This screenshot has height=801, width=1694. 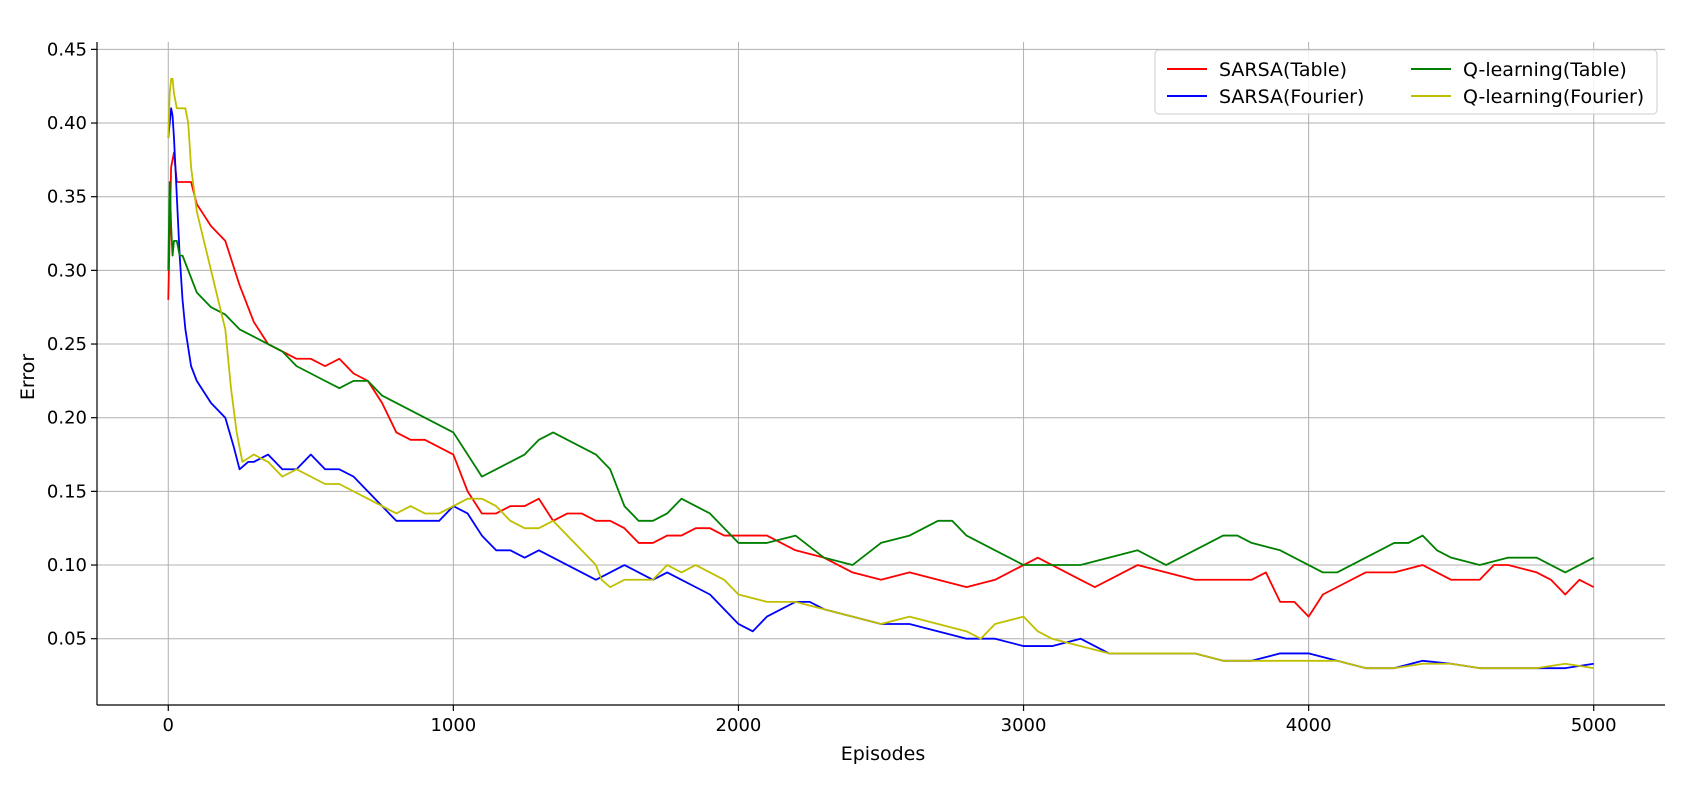 I want to click on legend-label-2: Q-learning(Table), so click(x=1545, y=70).